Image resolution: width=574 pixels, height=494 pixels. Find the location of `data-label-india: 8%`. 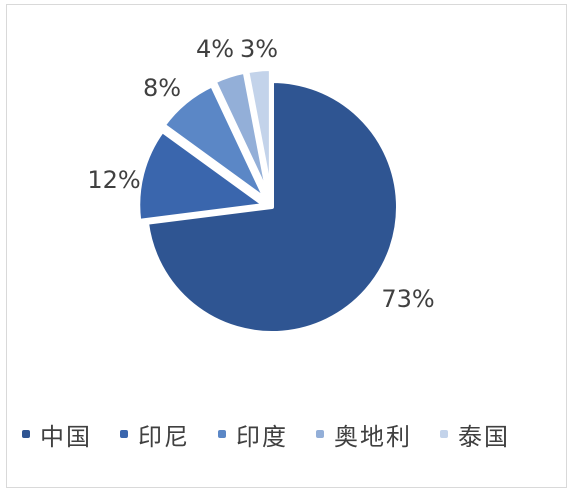

data-label-india: 8% is located at coordinates (162, 88).